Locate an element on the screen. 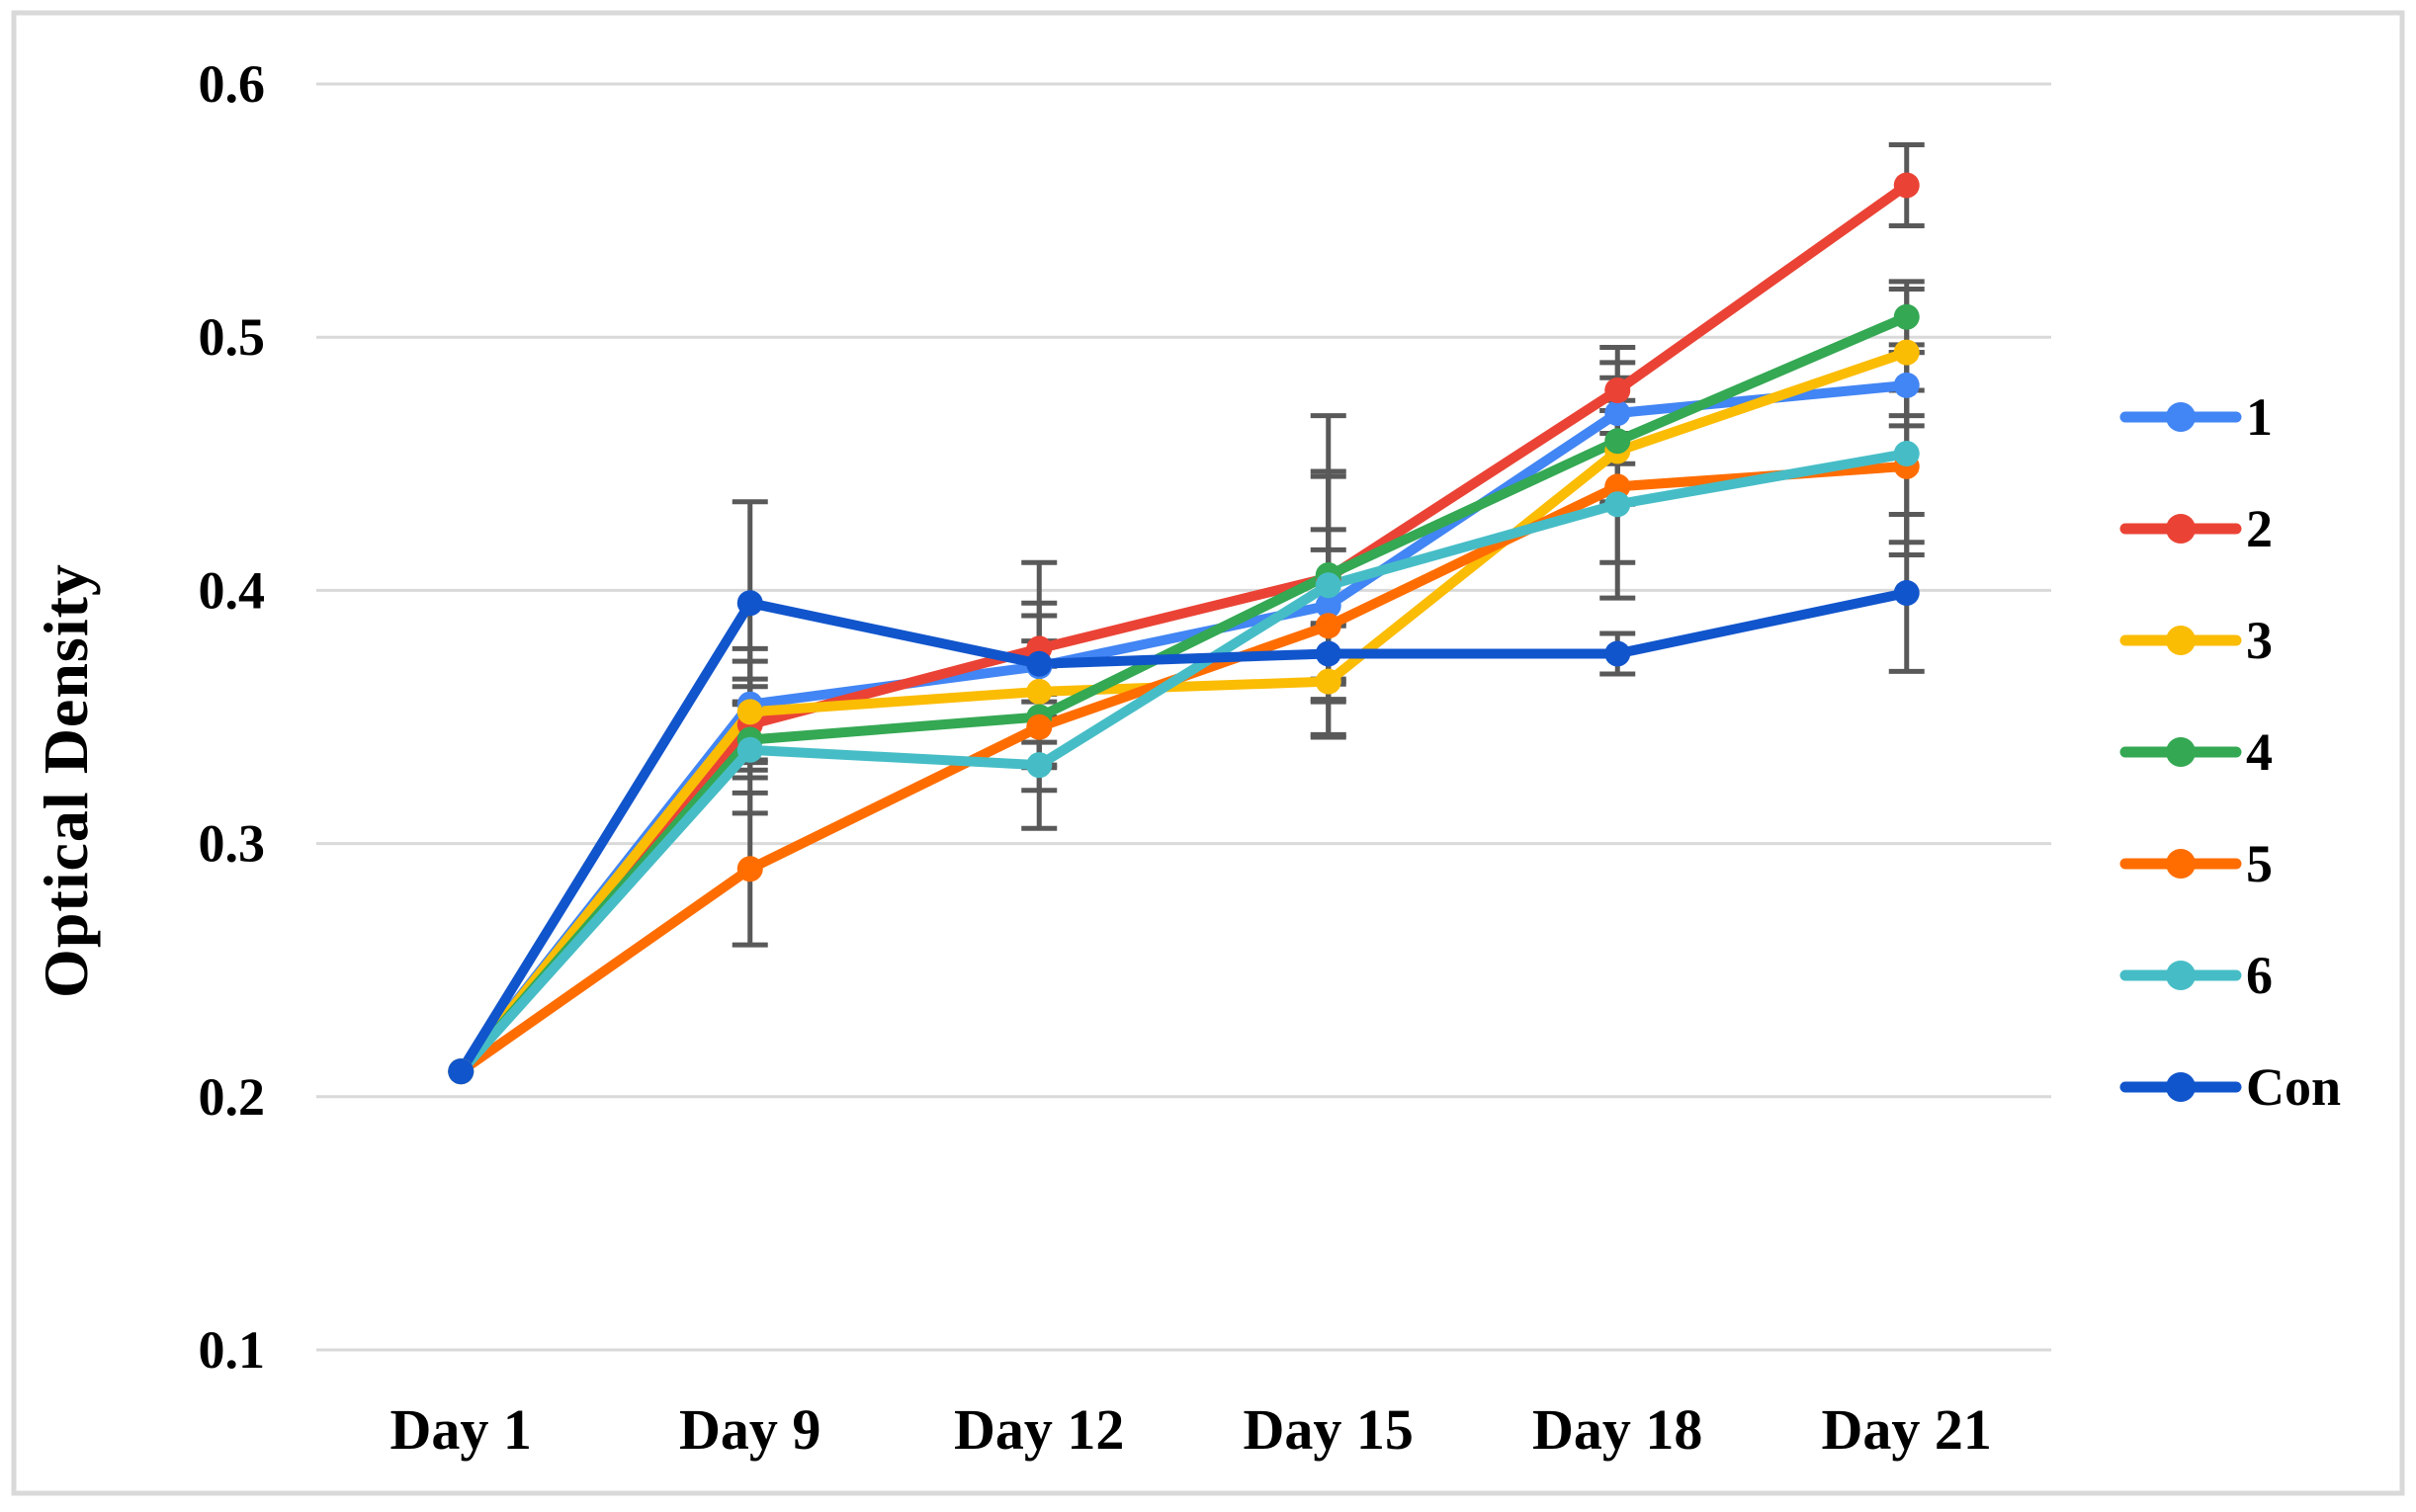  legend-label: 4 is located at coordinates (2259, 752).